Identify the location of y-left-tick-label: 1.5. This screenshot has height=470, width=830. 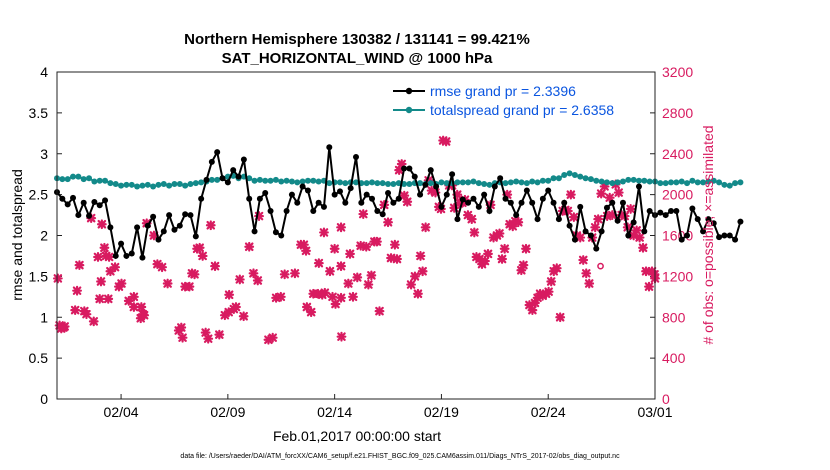
(39, 276).